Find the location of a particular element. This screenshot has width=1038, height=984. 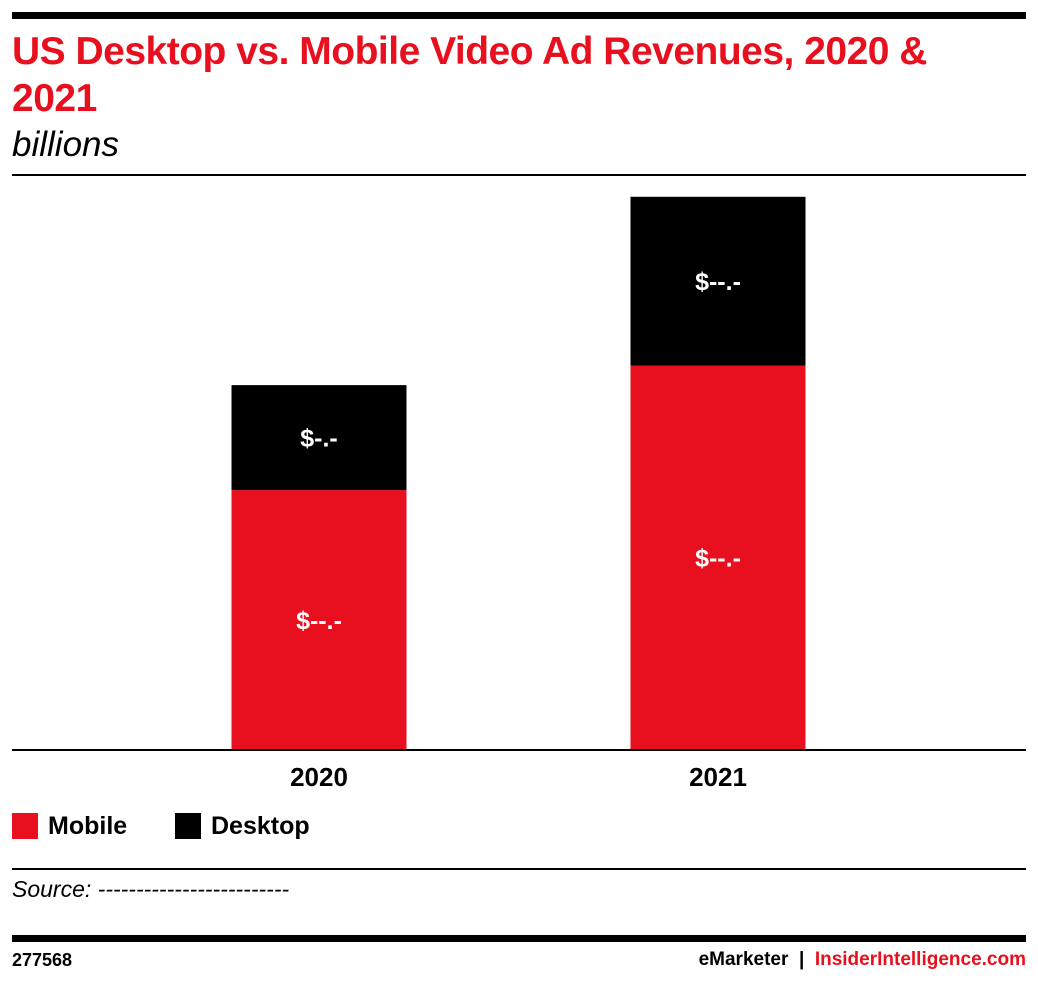

legend-item-mobile: Mobile is located at coordinates (69, 826).